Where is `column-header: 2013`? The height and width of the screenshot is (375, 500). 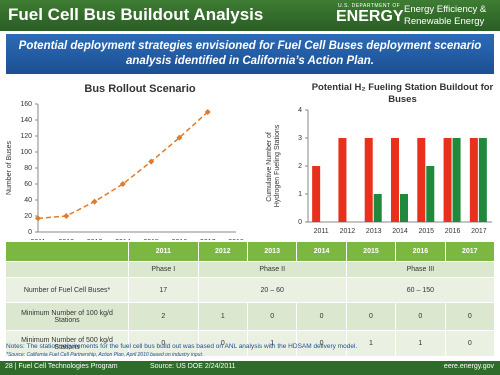
column-header: 2013 is located at coordinates (272, 251).